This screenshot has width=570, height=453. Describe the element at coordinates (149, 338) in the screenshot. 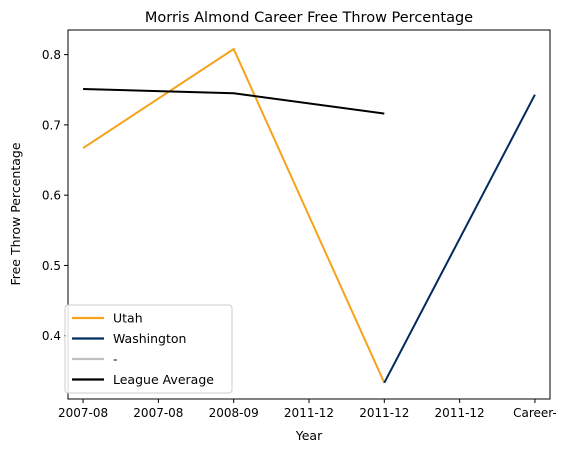

I see `legend-label-washington: Washington` at that location.